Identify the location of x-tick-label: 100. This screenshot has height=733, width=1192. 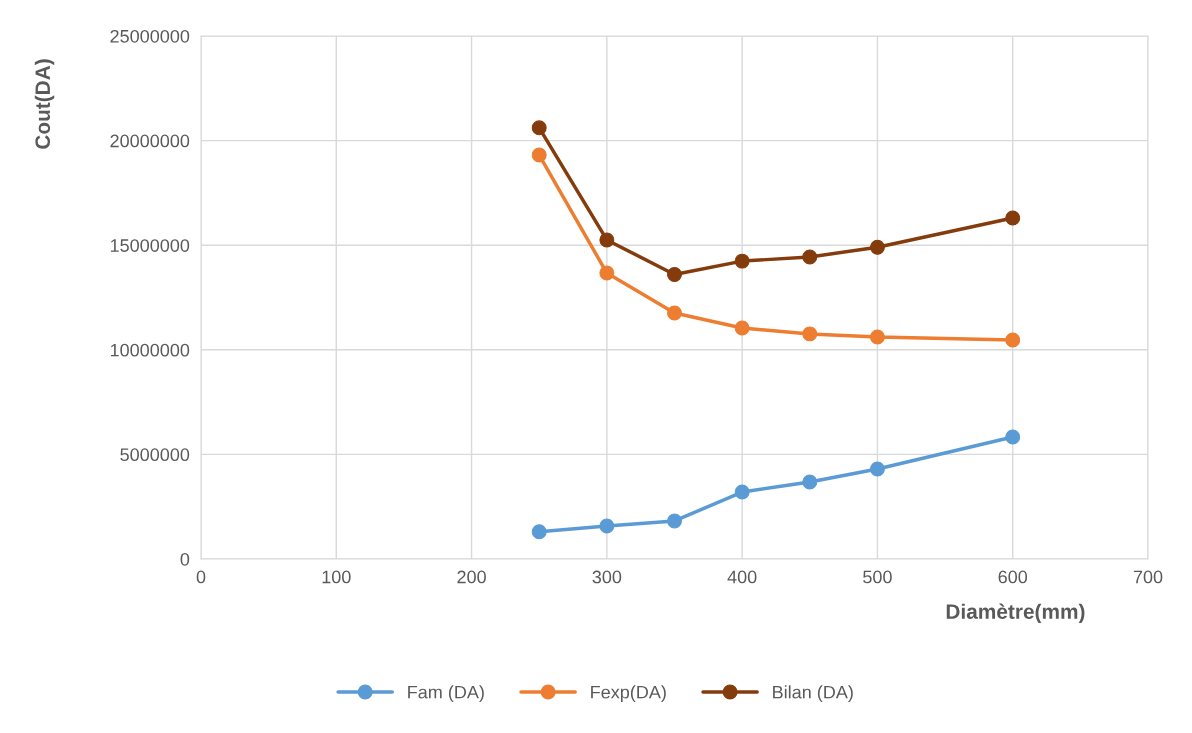
(336, 577).